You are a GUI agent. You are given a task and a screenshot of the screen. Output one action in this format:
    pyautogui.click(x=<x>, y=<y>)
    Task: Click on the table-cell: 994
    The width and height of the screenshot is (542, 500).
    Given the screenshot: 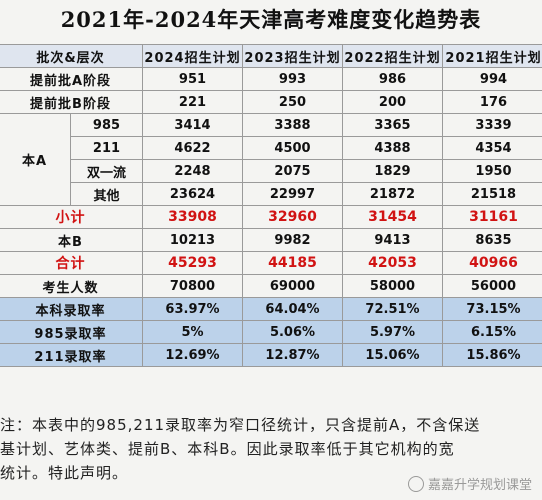 What is the action you would take?
    pyautogui.click(x=492, y=79)
    